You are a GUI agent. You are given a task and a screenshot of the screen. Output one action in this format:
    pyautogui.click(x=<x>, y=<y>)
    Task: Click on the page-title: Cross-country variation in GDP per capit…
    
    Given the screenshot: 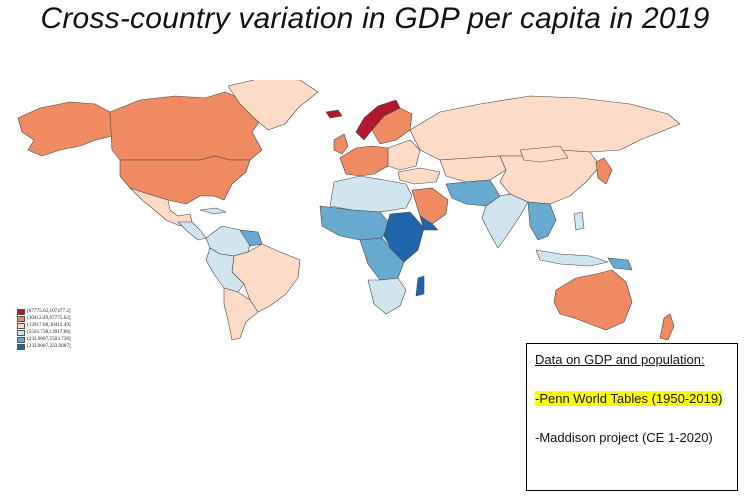 What is the action you would take?
    pyautogui.click(x=375, y=18)
    